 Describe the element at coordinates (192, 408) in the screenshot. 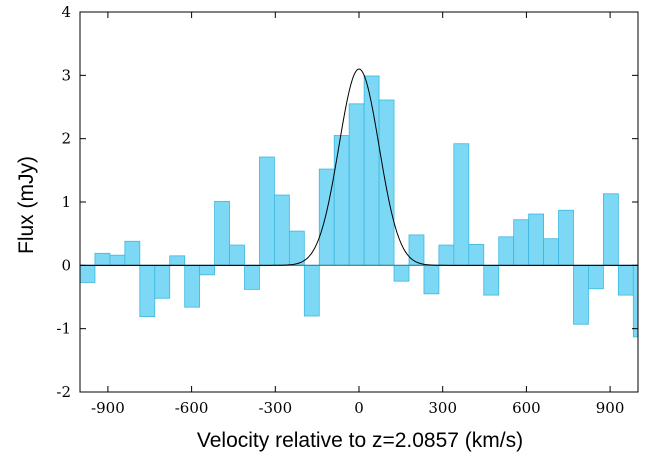

I see `x-tick-label: -600` at that location.